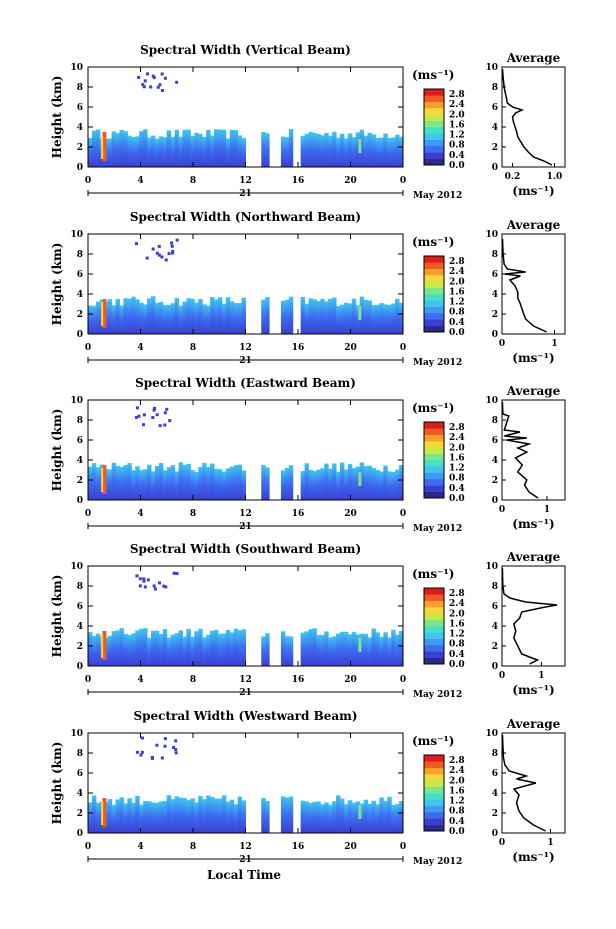  Describe the element at coordinates (457, 761) in the screenshot. I see `colorbar-tick-label: 2.8` at that location.